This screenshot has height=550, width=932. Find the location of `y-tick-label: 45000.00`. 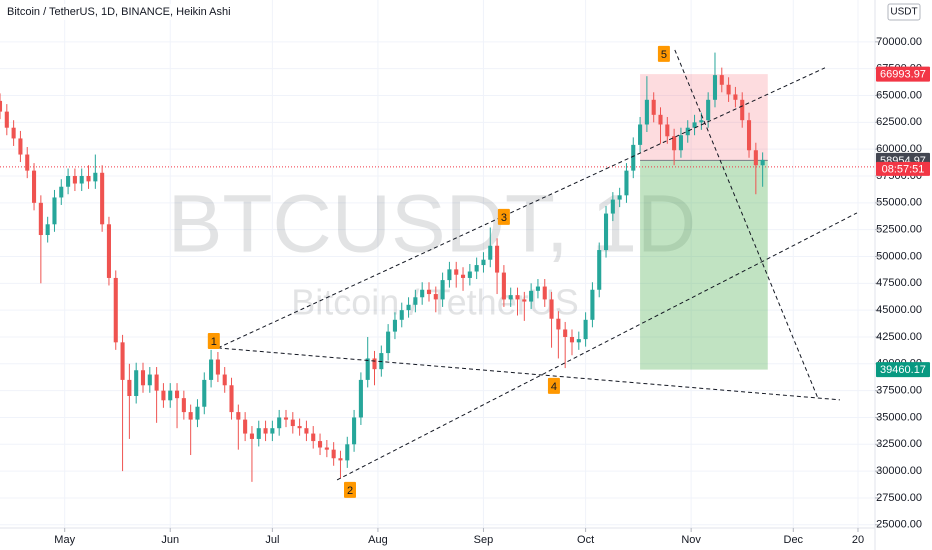

y-tick-label: 45000.00 is located at coordinates (899, 310).